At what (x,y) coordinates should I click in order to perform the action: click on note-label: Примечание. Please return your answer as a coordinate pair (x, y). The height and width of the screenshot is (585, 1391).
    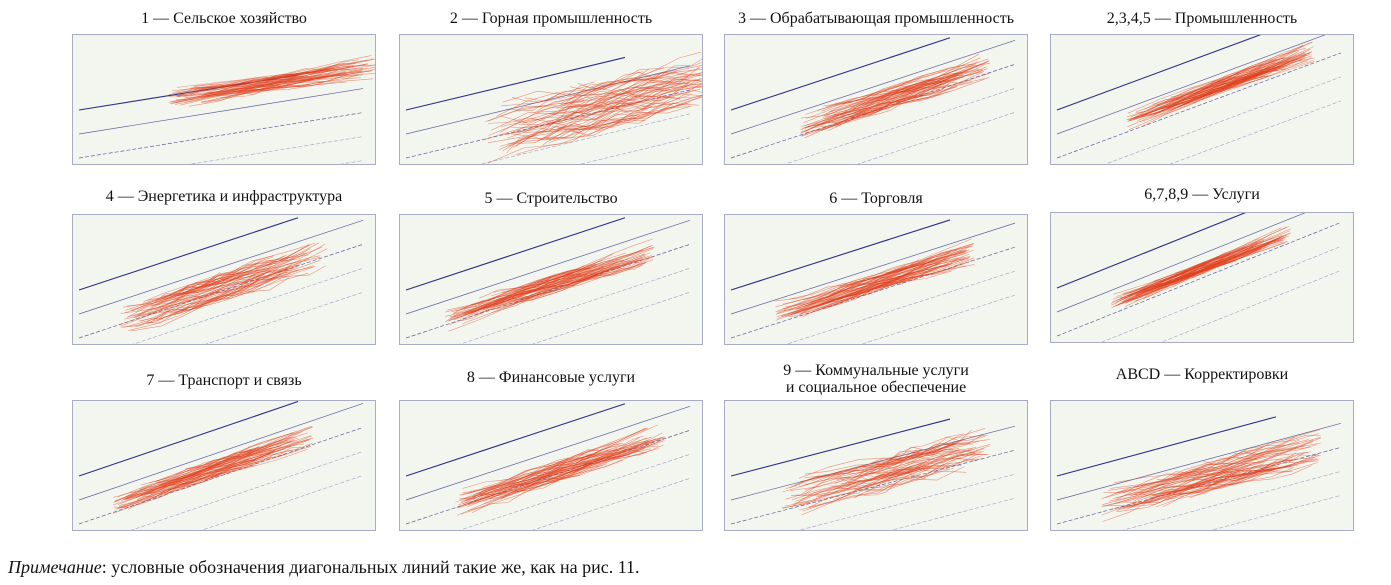
    Looking at the image, I should click on (55, 567).